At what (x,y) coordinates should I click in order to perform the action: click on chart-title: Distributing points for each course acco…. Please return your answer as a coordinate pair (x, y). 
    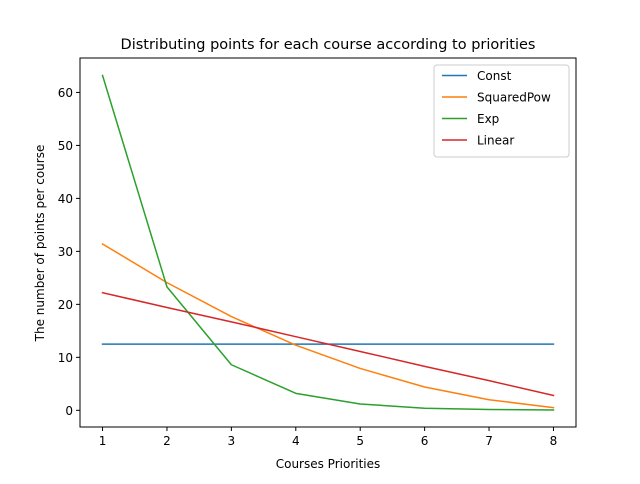
    Looking at the image, I should click on (328, 45).